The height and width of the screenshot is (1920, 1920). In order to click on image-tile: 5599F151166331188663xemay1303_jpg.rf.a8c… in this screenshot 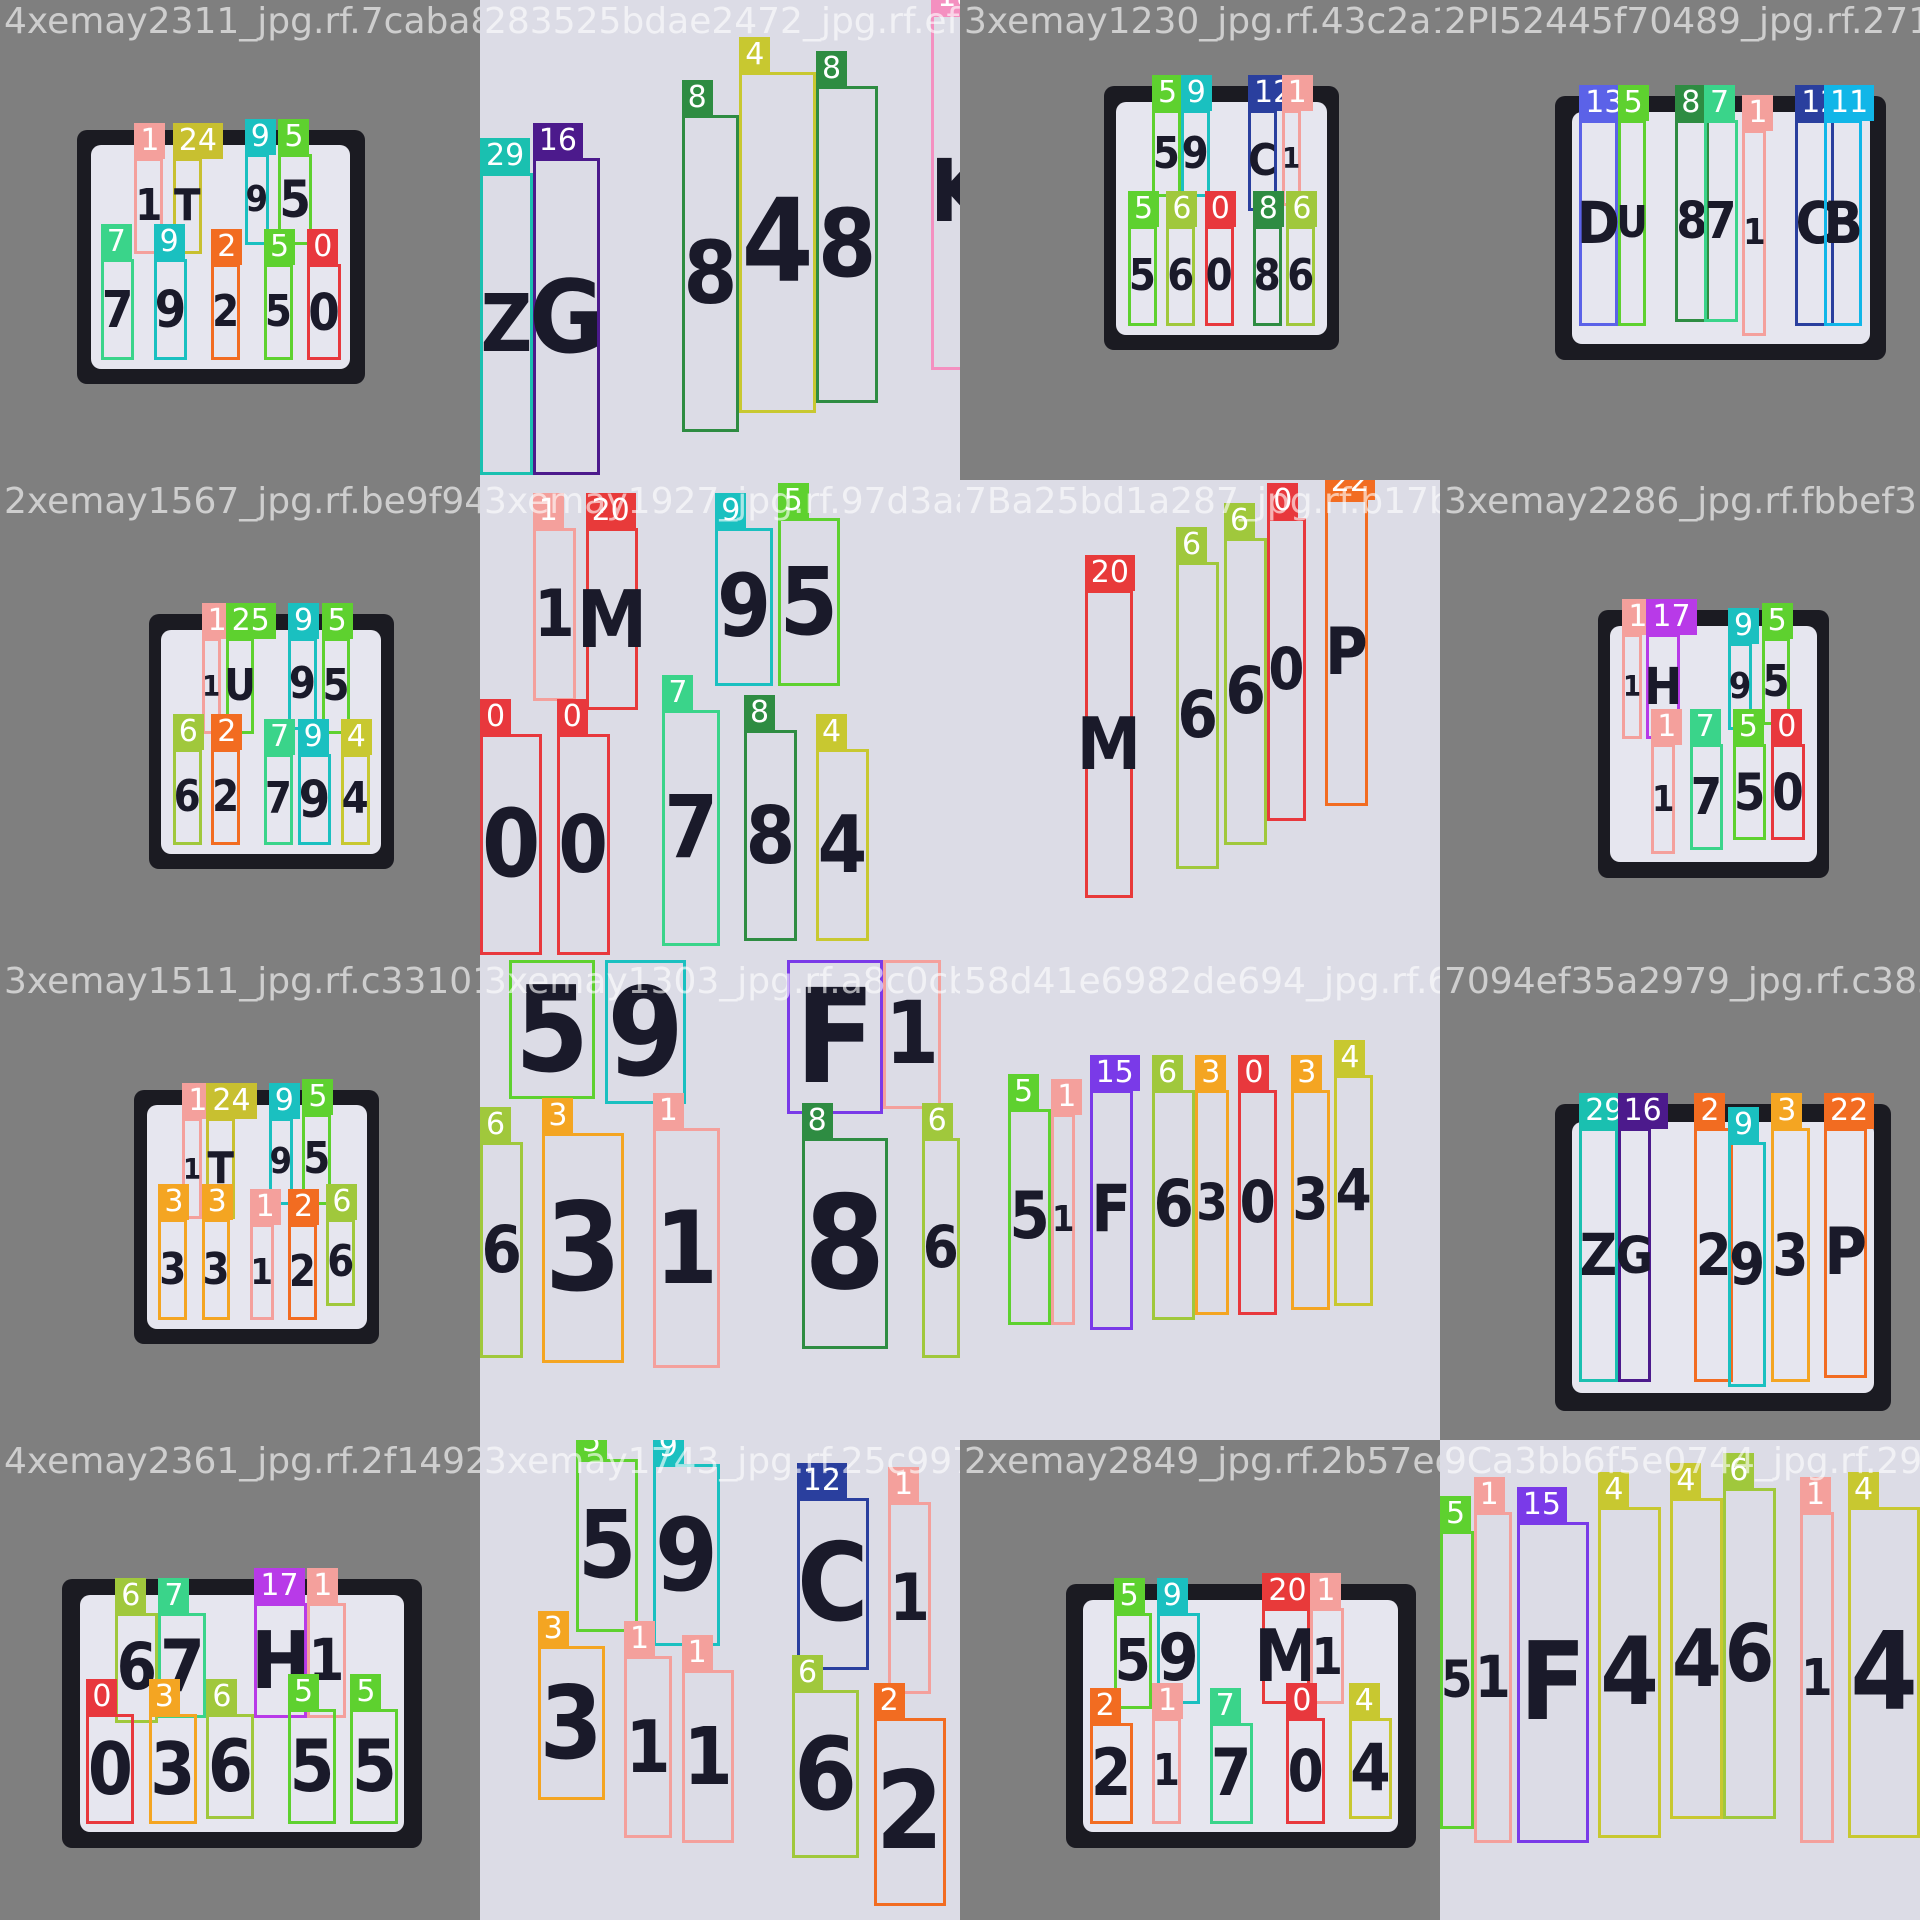, I will do `click(720, 1200)`.